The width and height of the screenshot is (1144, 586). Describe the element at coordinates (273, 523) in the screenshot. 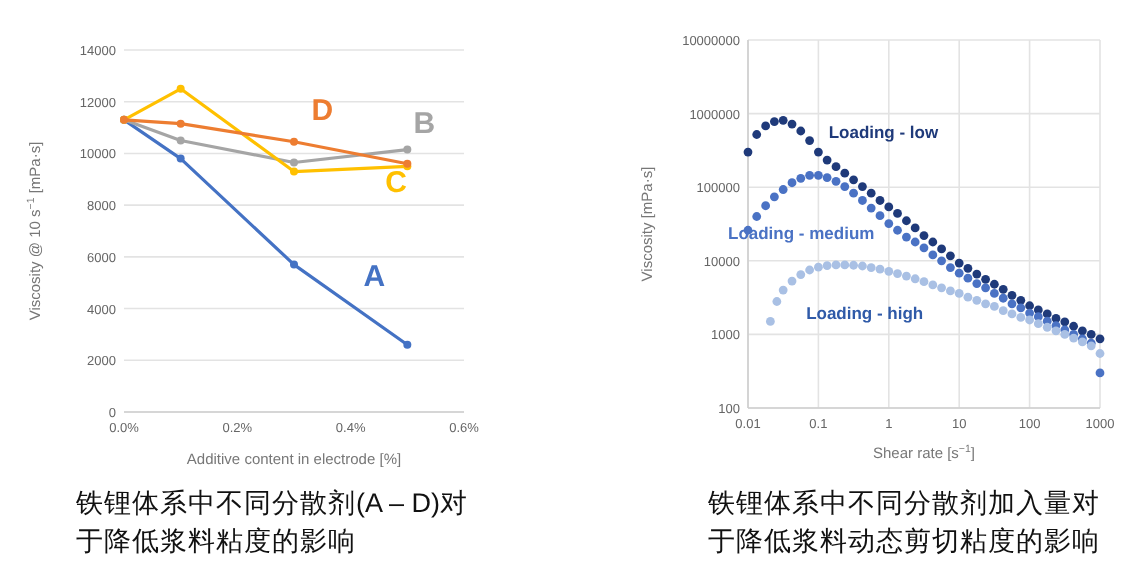

I see `text: 铁锂体系中不同分散剂(A – D)对于降低浆料粘度的影响` at that location.